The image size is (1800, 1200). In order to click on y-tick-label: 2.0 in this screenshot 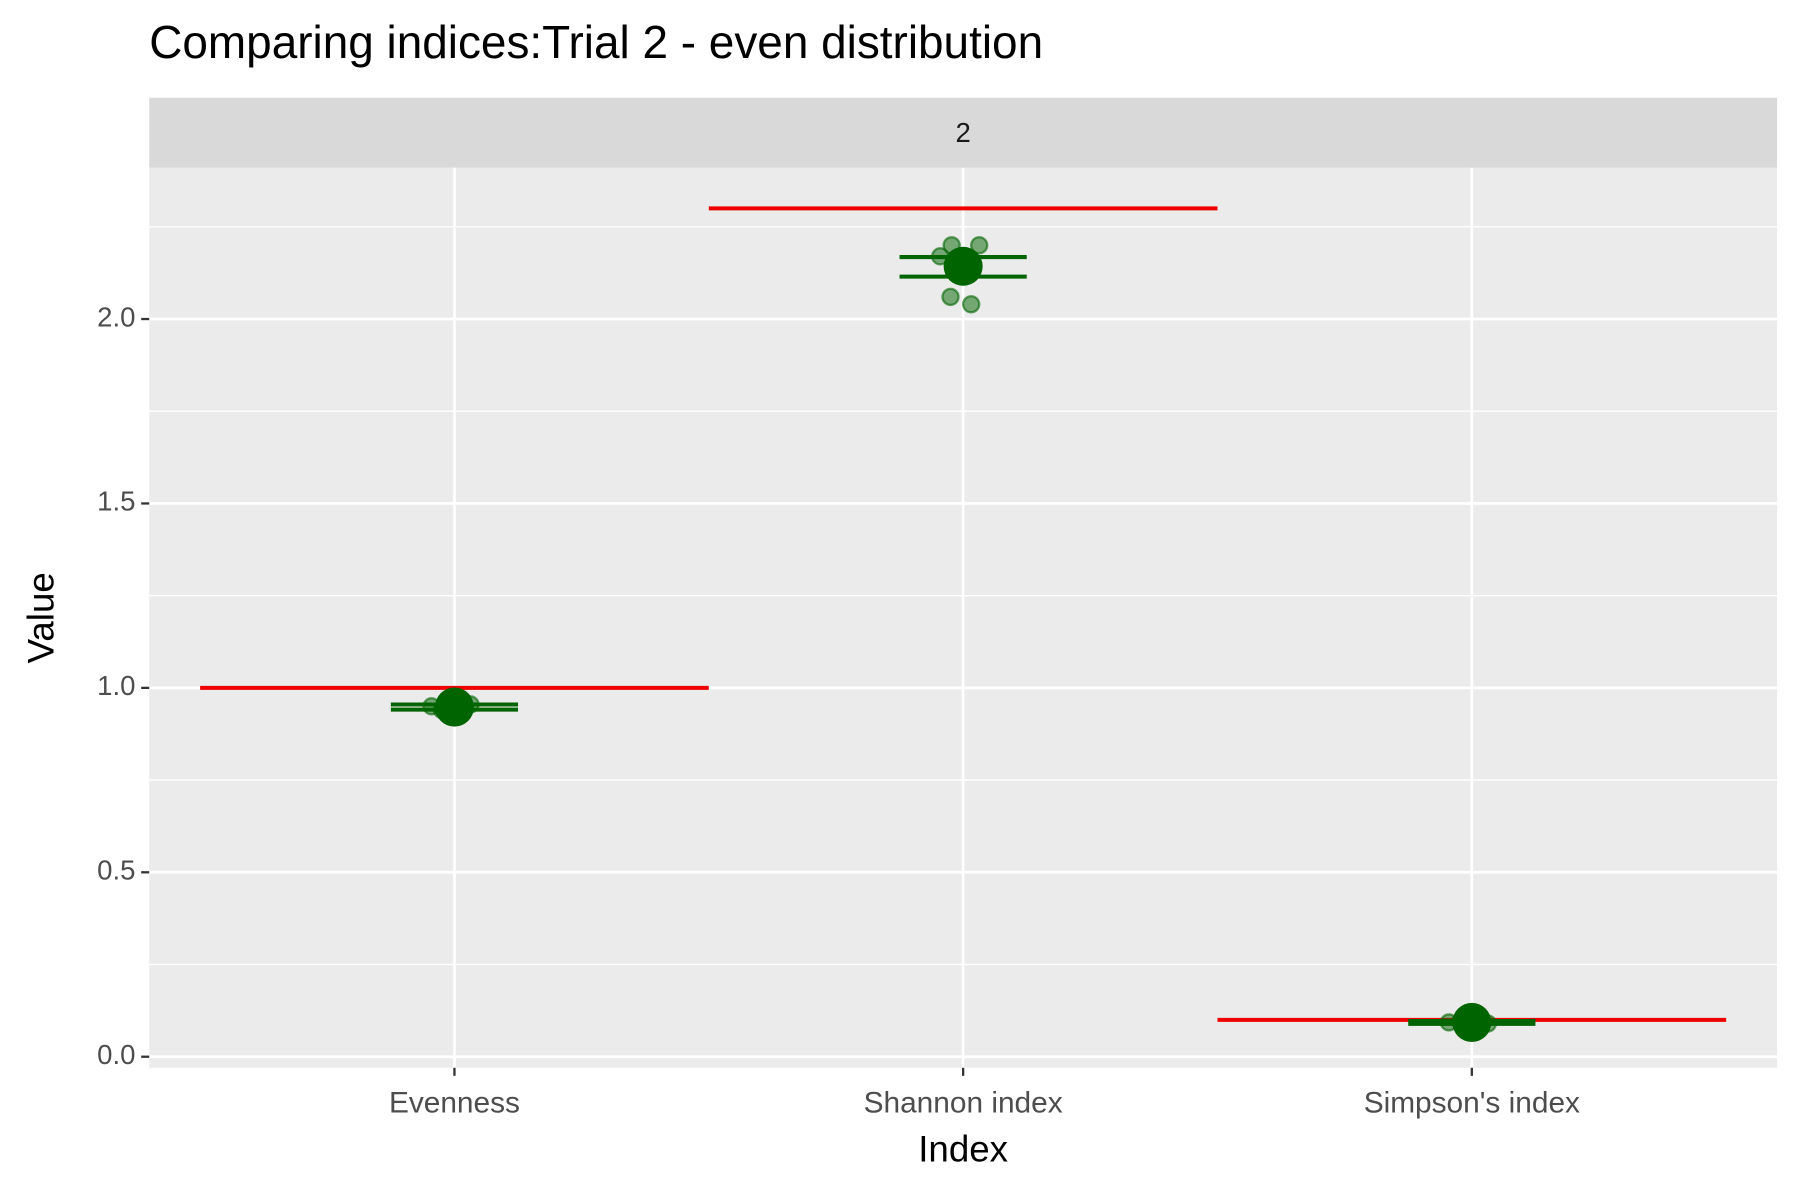, I will do `click(116, 316)`.